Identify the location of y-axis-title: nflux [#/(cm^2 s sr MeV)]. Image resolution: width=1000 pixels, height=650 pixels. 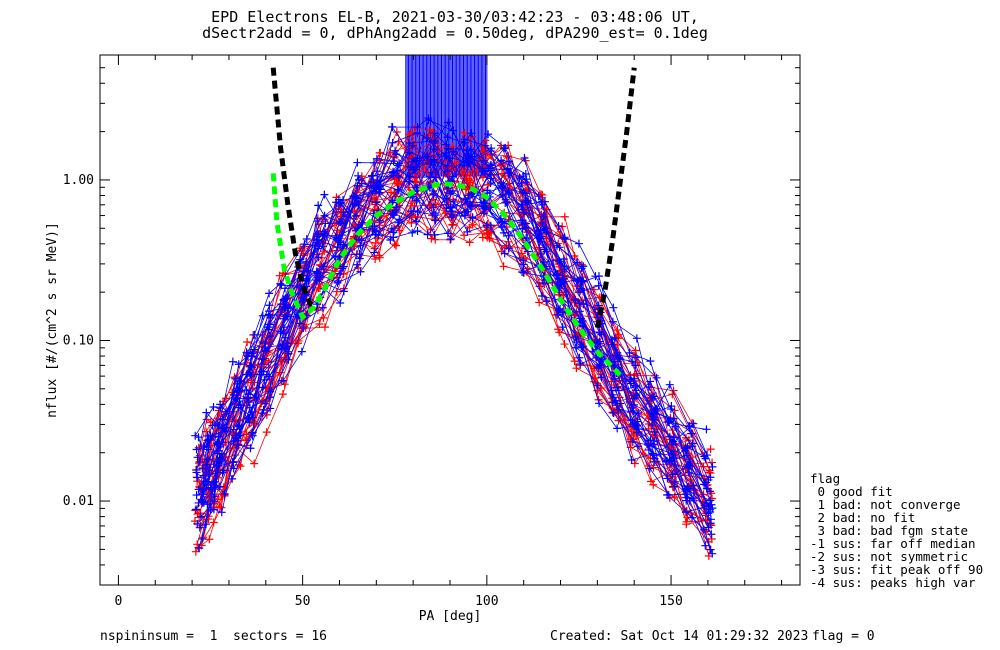
(52, 320).